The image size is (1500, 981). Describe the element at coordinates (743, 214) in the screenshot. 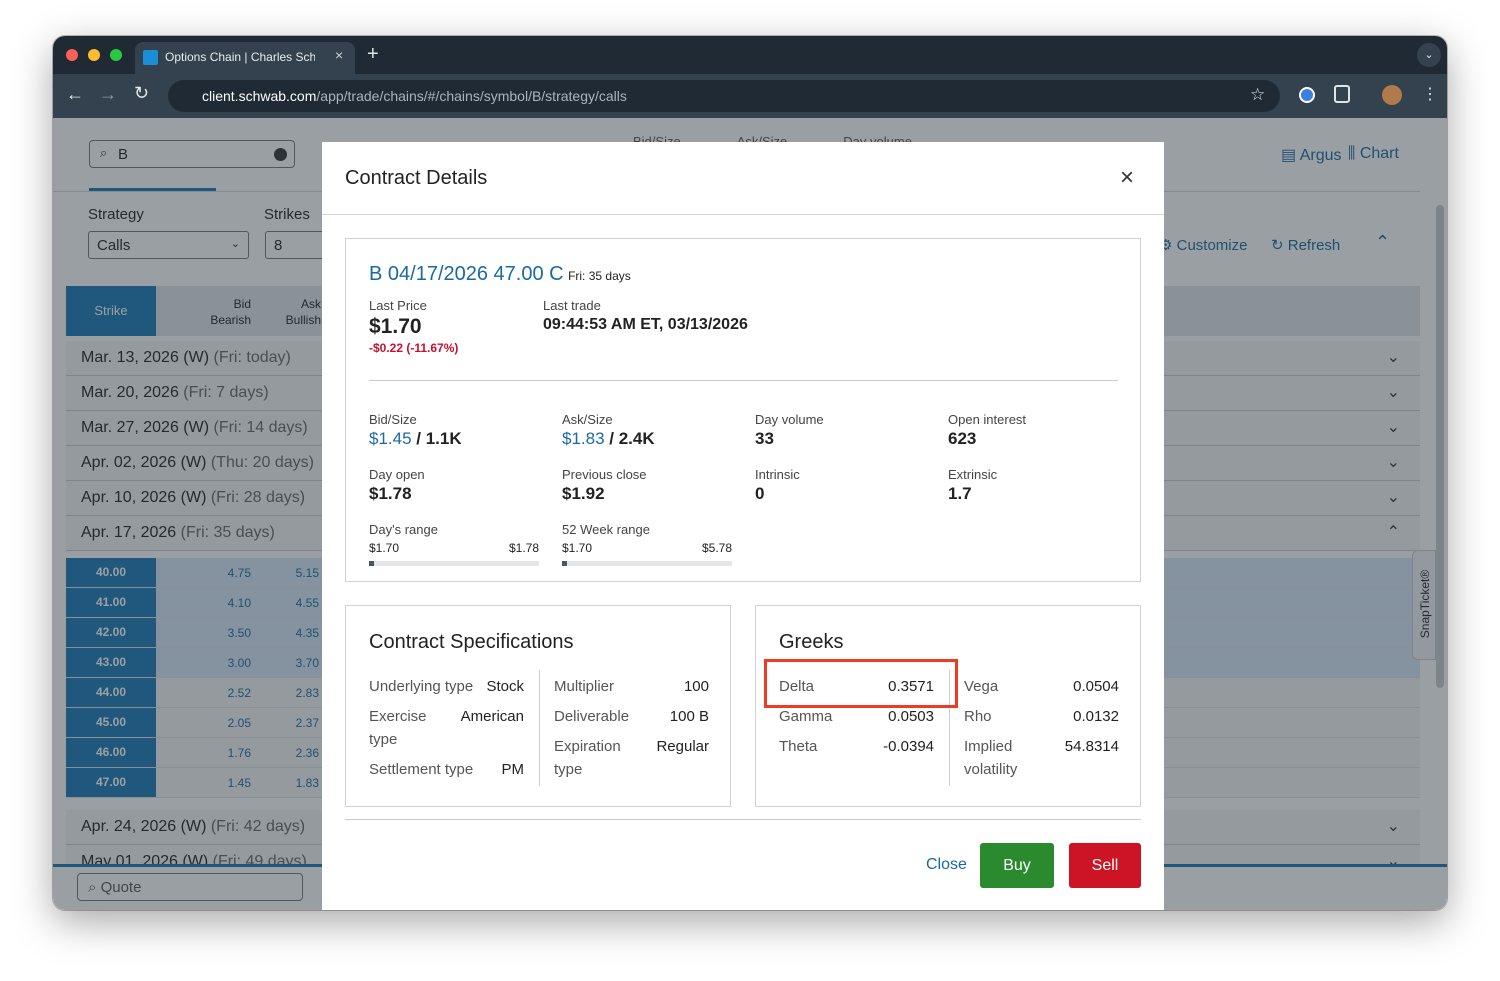

I see `divider` at that location.